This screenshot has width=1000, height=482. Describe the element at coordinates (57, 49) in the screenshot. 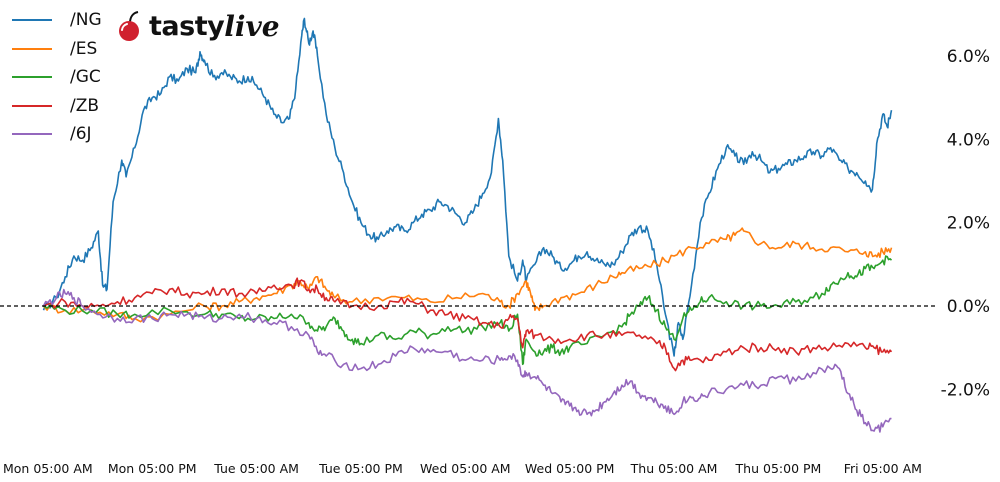

I see `legend-item-es: /ES` at that location.